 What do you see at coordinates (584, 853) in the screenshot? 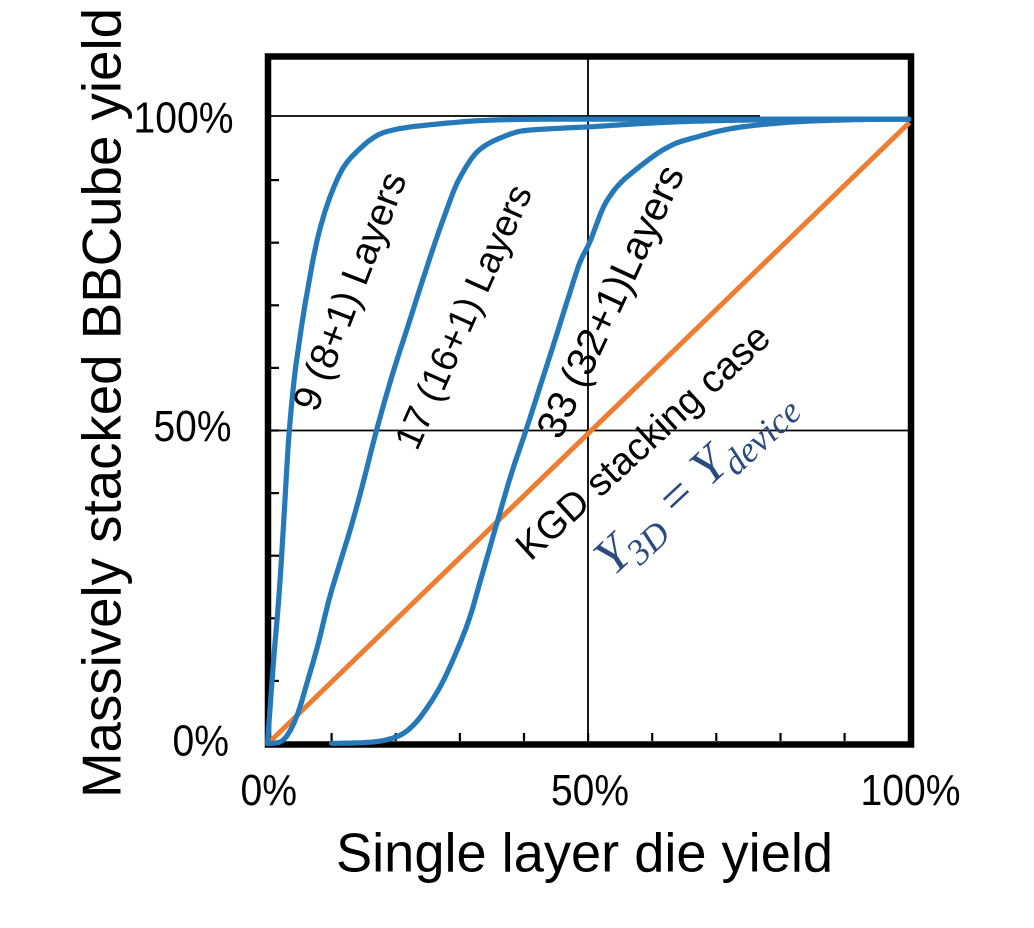
I see `svg-text: Single layer die yield` at bounding box center [584, 853].